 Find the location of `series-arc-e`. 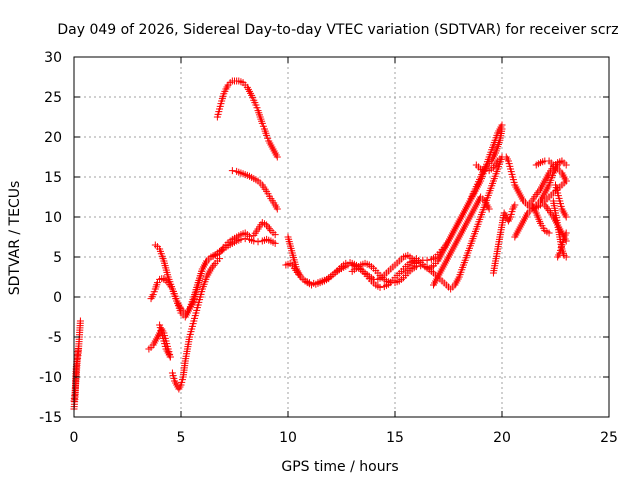

series-arc-e is located at coordinates (165, 341).